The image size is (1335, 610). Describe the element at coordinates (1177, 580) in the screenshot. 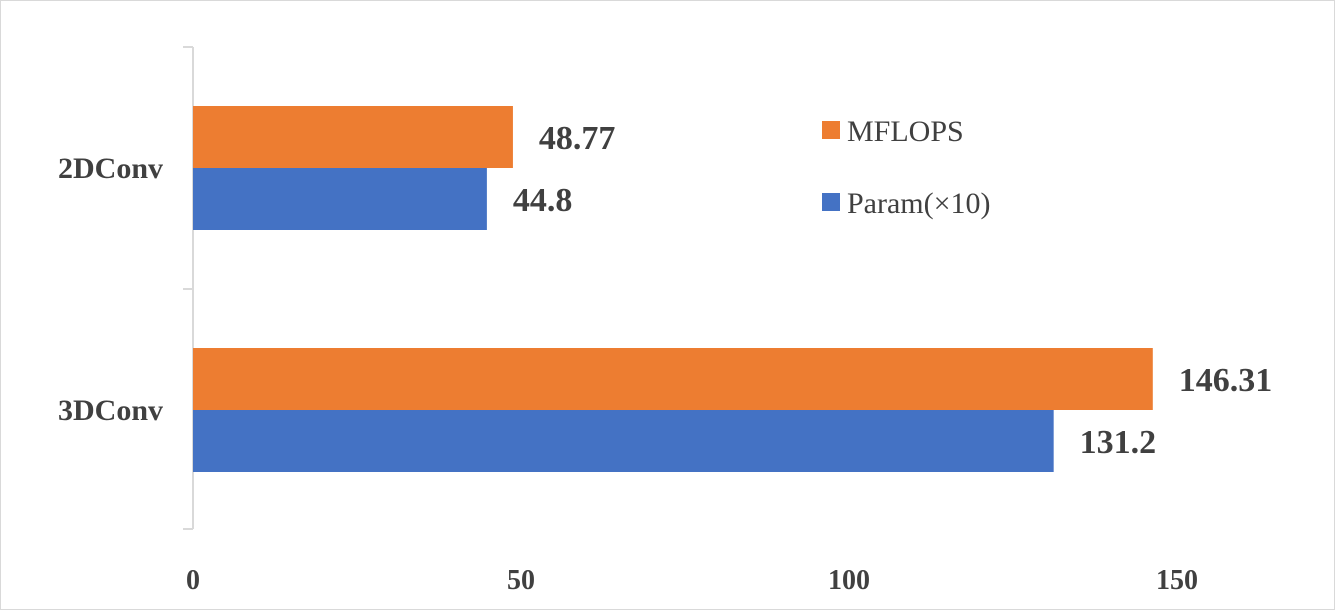

I see `x-tick-label: 150` at that location.